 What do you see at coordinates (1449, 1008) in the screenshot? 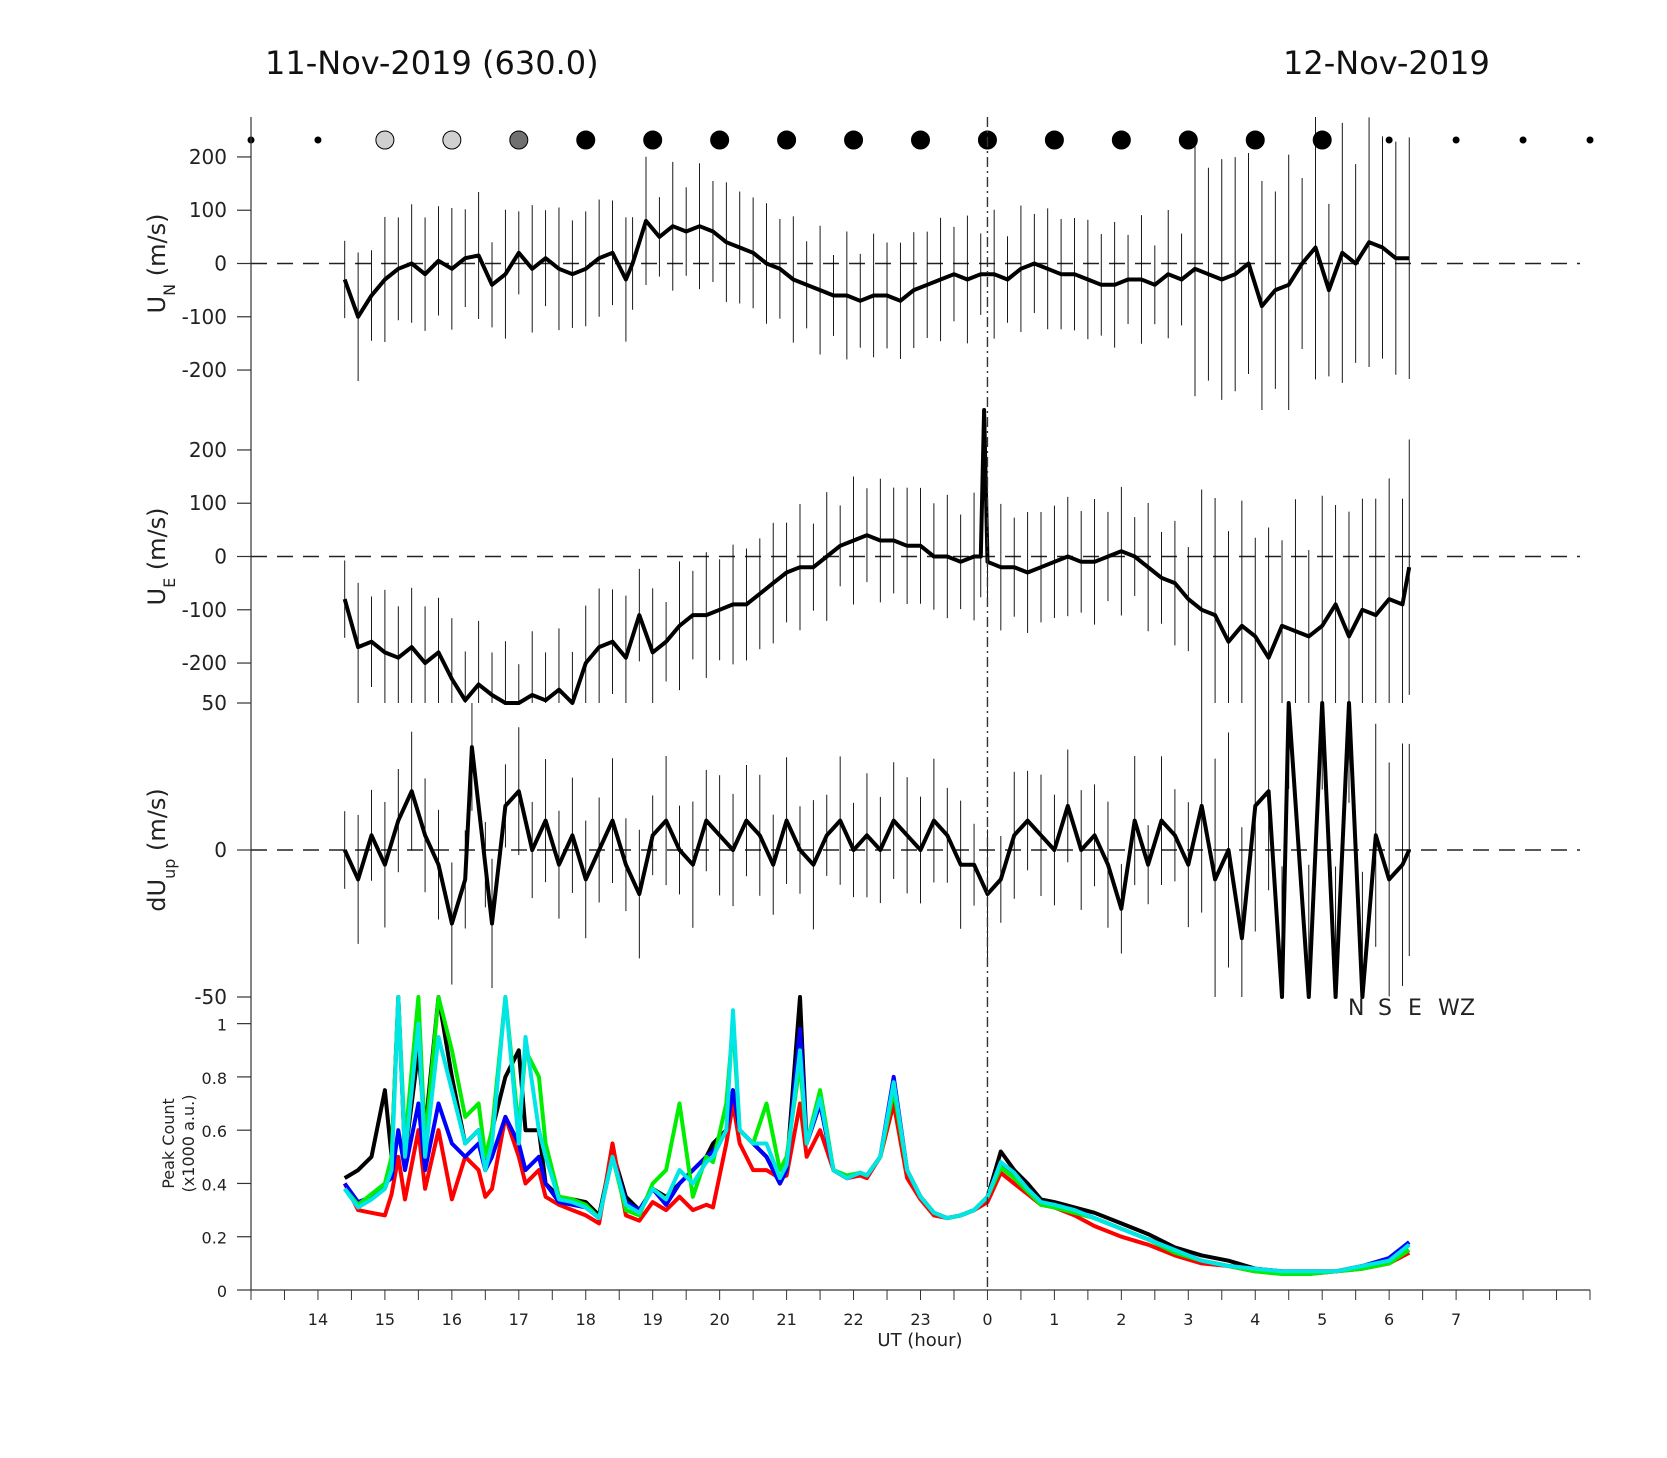
I see `legend-entry-W: W` at bounding box center [1449, 1008].